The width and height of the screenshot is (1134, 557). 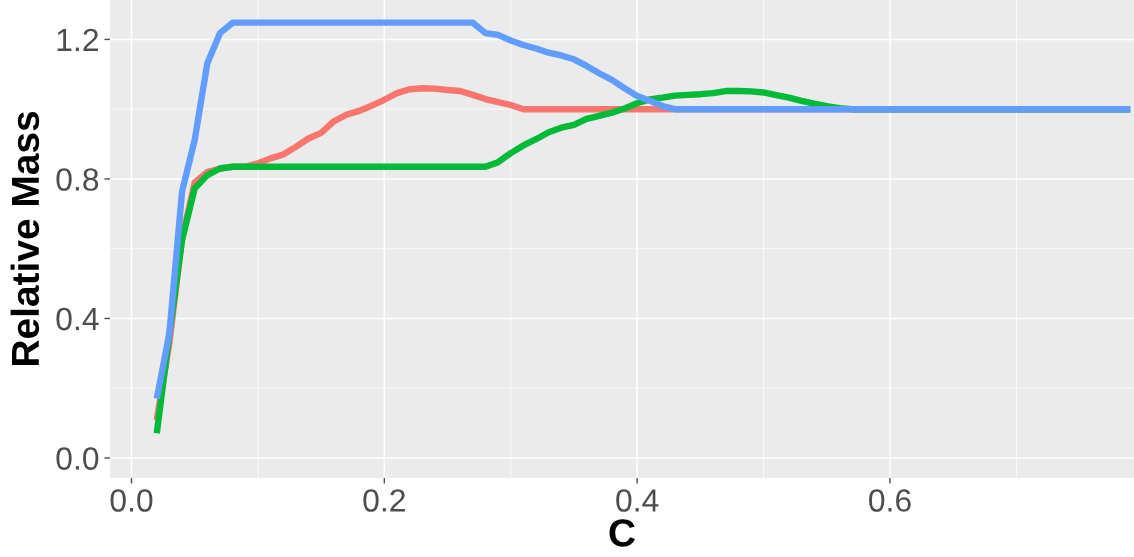 I want to click on x-tick-label: 0.2, so click(x=384, y=500).